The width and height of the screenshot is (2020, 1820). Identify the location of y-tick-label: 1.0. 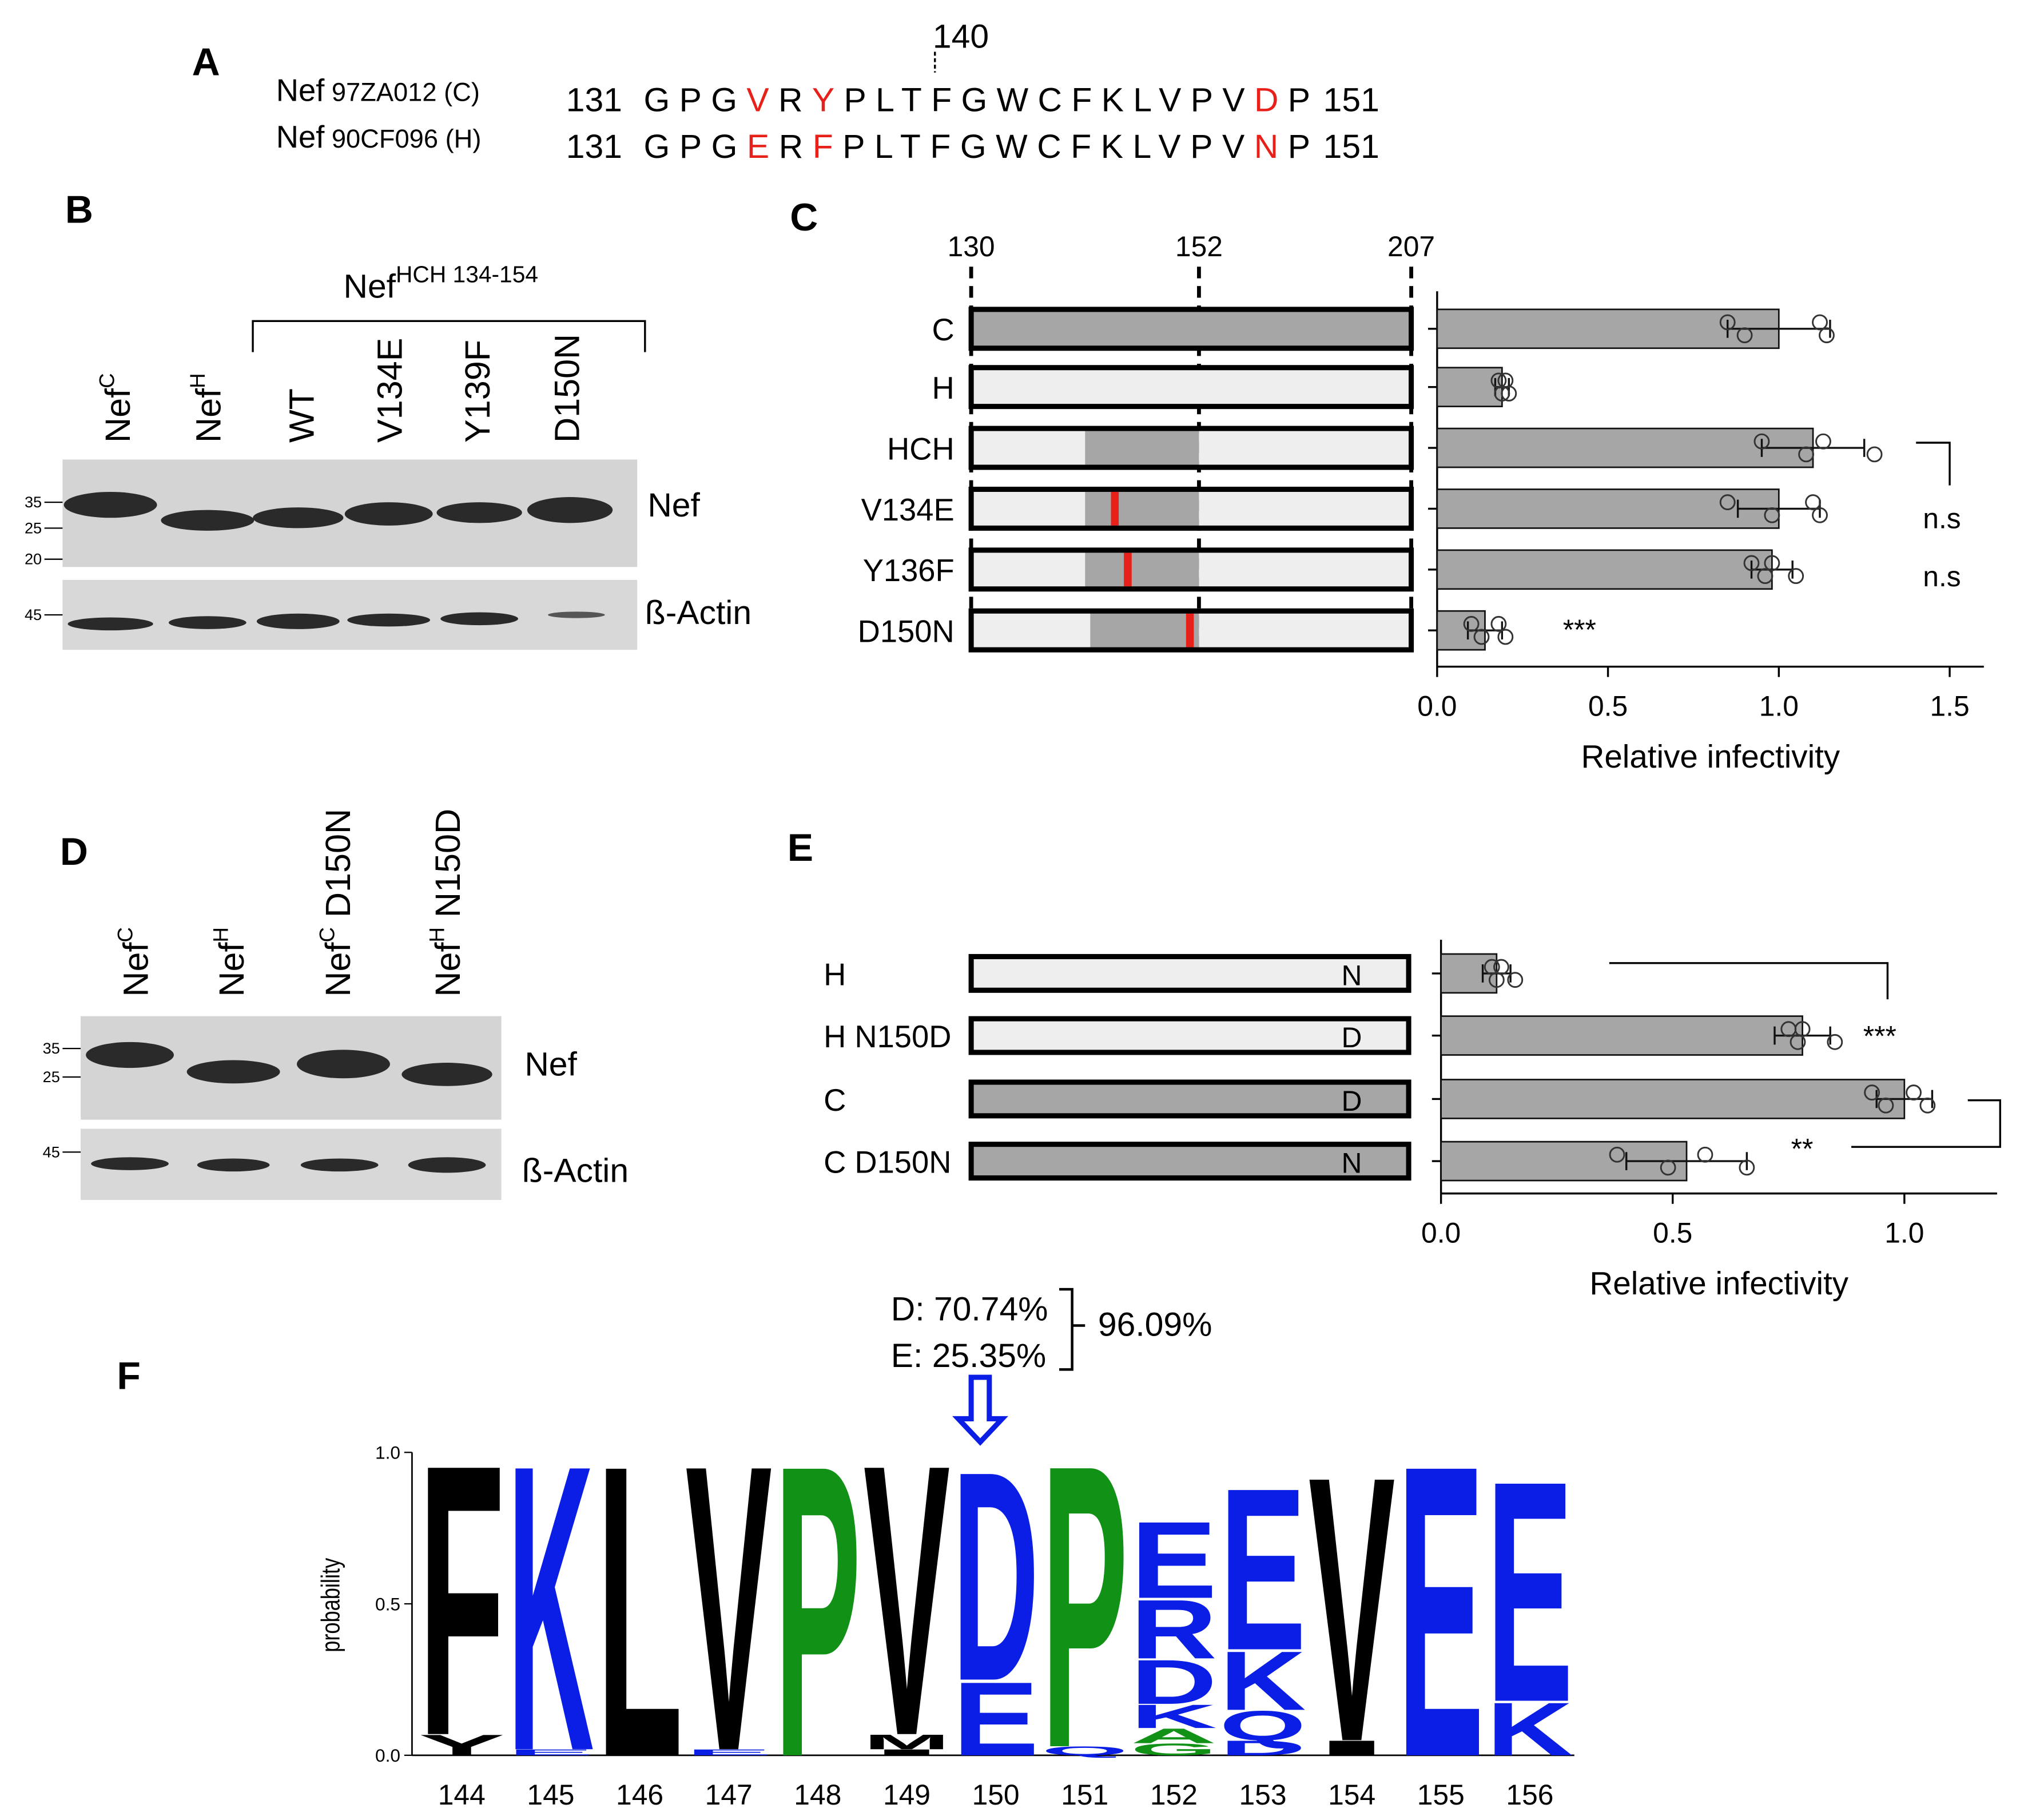
(387, 1453).